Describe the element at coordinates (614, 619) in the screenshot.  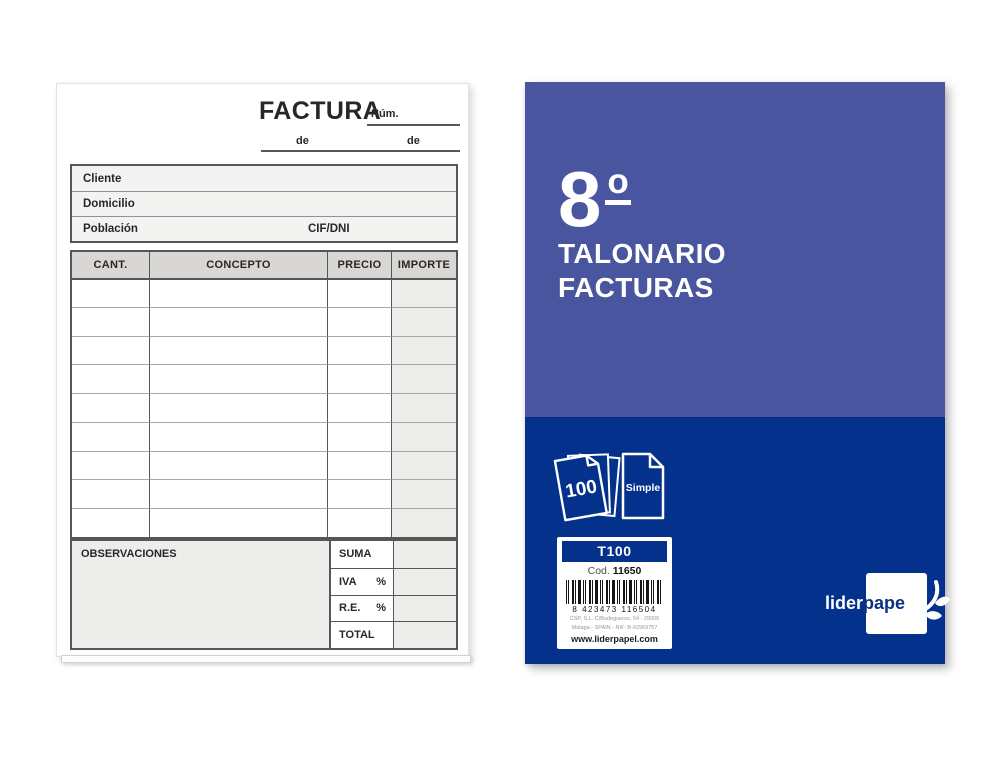
I see `address-line-1: CSP, S.L. C/Bodegueros, 54 - 29006` at that location.